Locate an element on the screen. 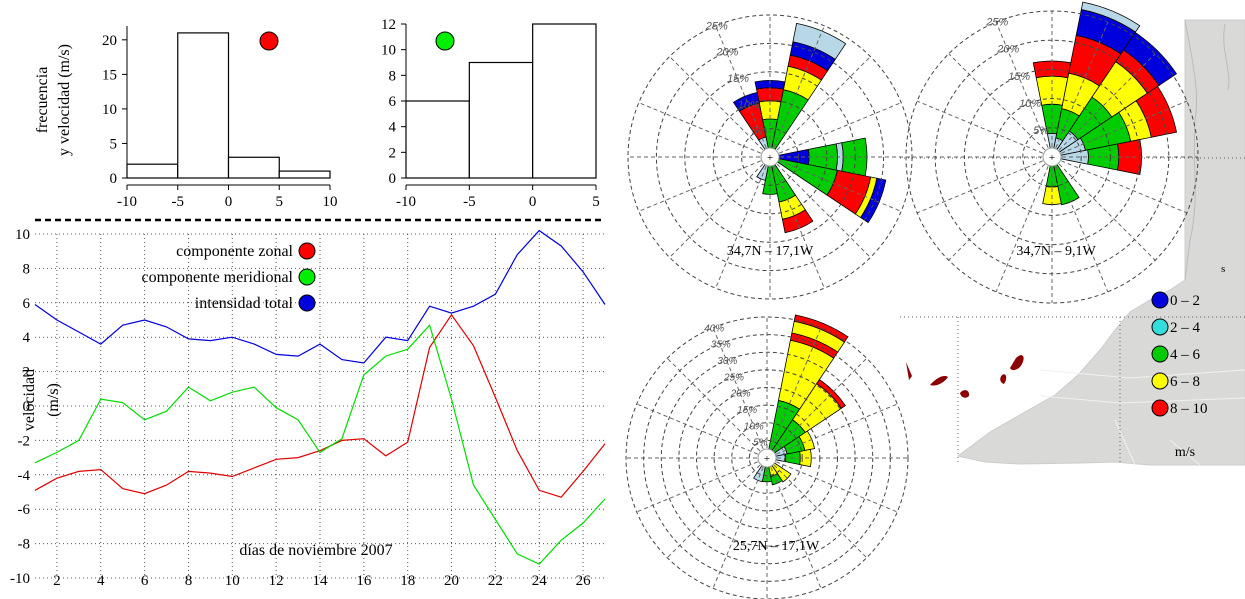 The width and height of the screenshot is (1245, 599). y-tick-label: 0 is located at coordinates (393, 179).